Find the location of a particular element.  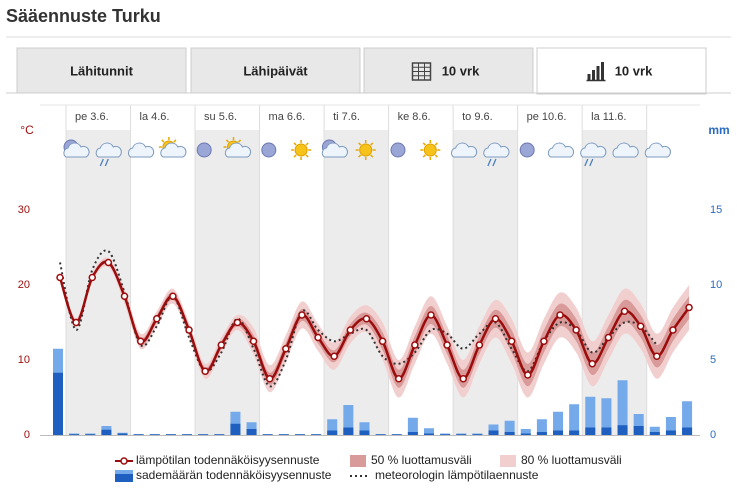

tab-label: Lähitunnit is located at coordinates (101, 70).